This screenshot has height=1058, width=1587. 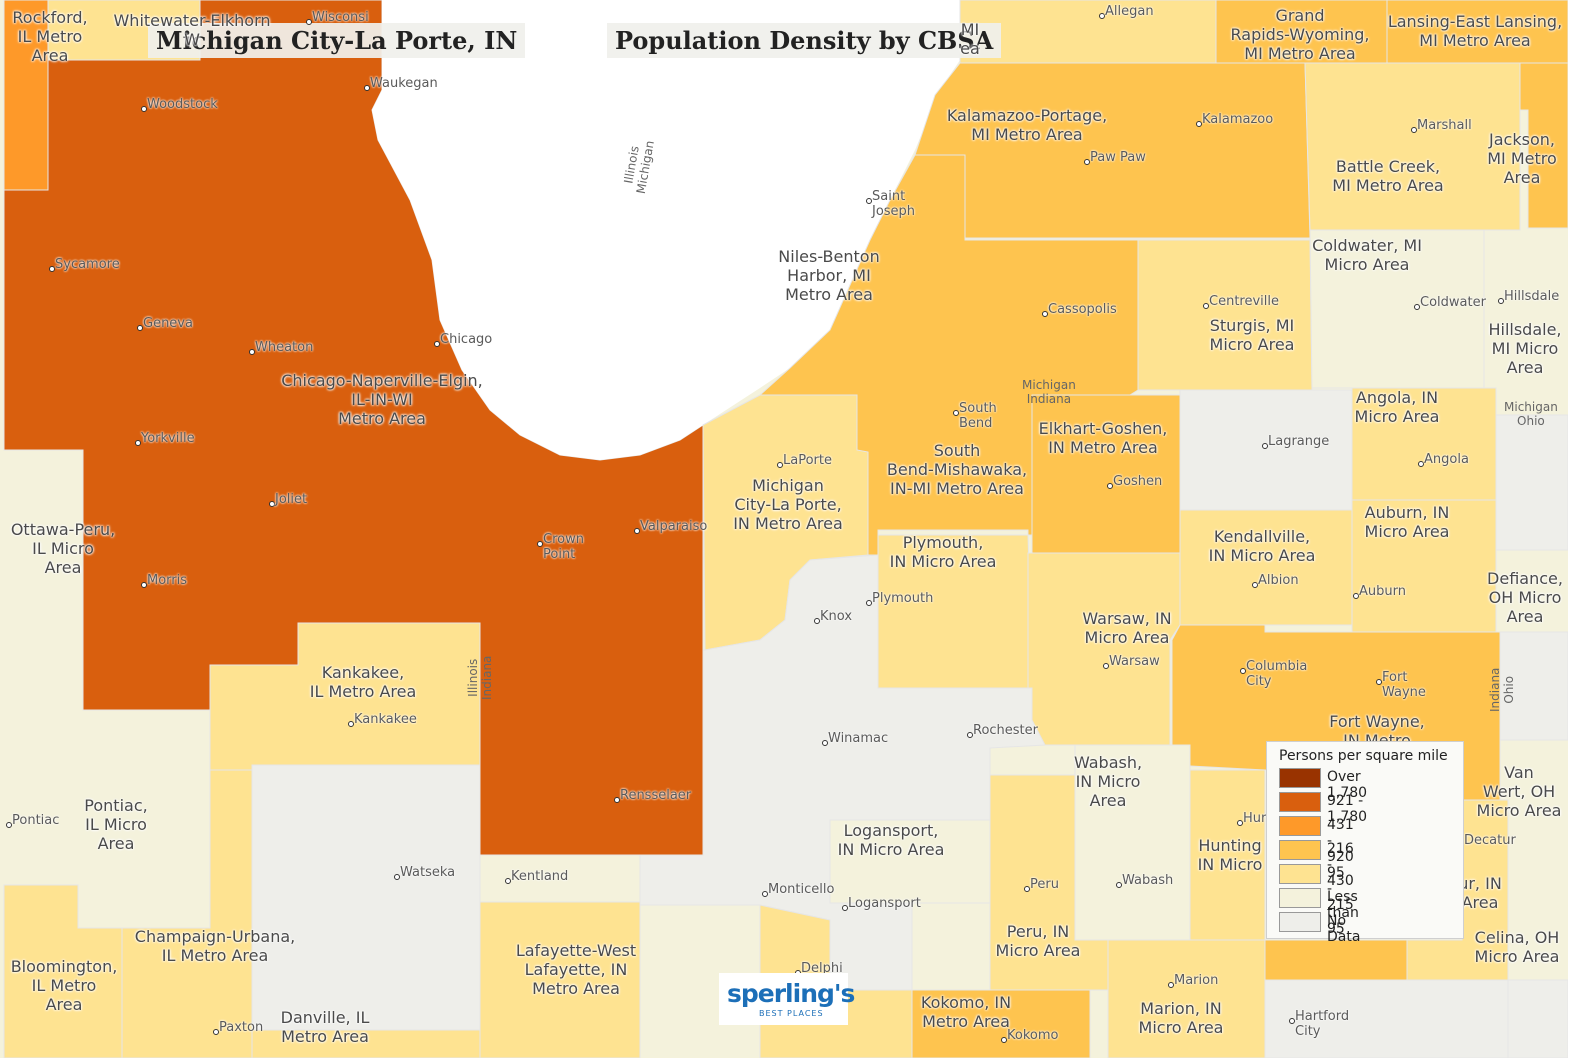 I want to click on region-champaign, so click(x=187, y=913).